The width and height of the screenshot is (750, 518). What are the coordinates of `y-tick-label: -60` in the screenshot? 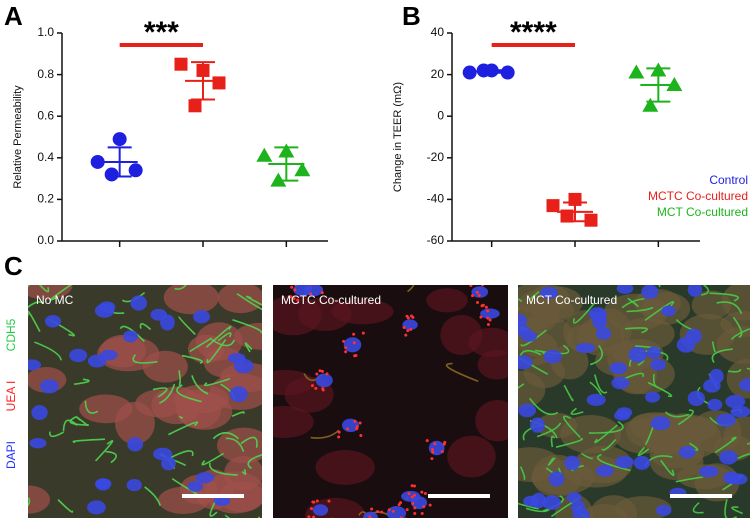 It's located at (436, 240).